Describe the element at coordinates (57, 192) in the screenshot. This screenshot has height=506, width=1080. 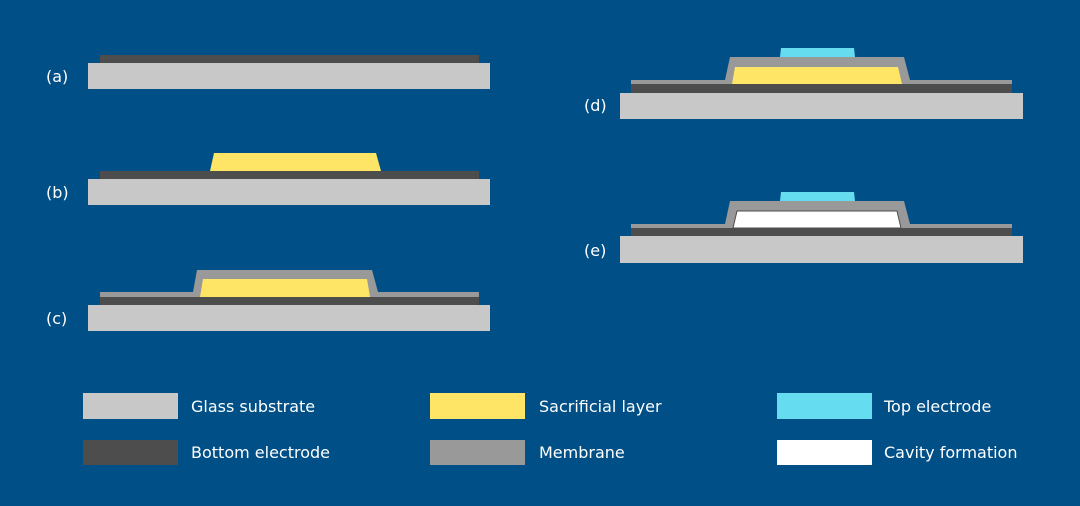
I see `step-label: (b)` at that location.